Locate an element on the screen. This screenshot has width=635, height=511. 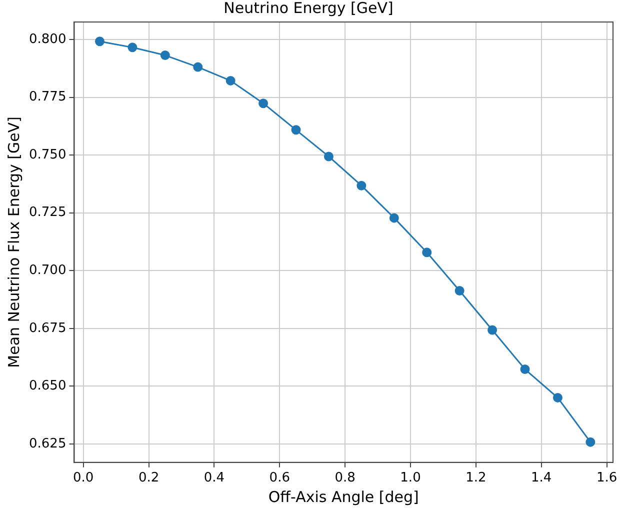
y-tick-label: 0.650 is located at coordinates (47, 386).